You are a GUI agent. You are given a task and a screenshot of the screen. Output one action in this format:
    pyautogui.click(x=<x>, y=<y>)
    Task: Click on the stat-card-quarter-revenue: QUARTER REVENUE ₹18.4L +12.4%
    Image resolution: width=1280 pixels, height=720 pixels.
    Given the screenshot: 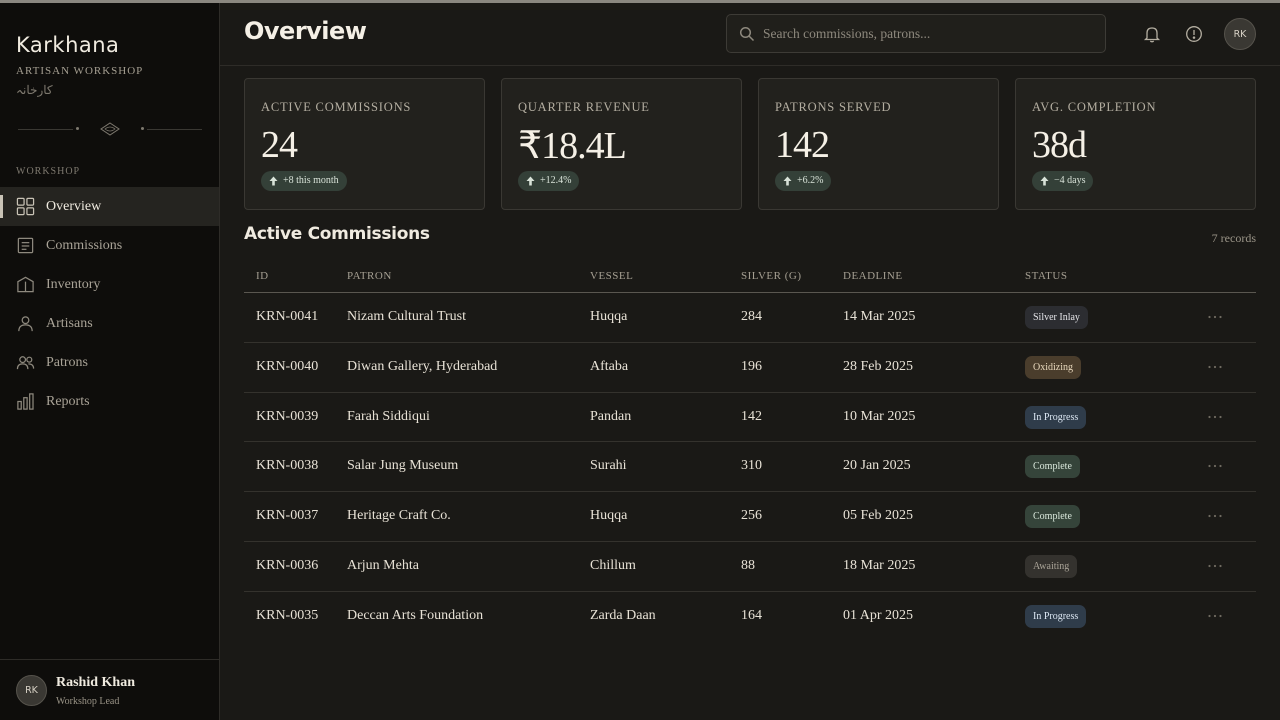 What is the action you would take?
    pyautogui.click(x=621, y=144)
    